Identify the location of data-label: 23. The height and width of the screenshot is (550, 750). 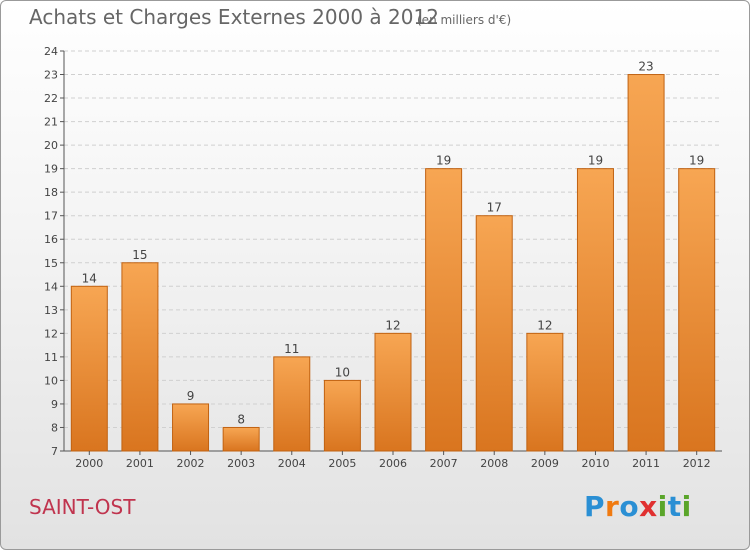
(645, 67).